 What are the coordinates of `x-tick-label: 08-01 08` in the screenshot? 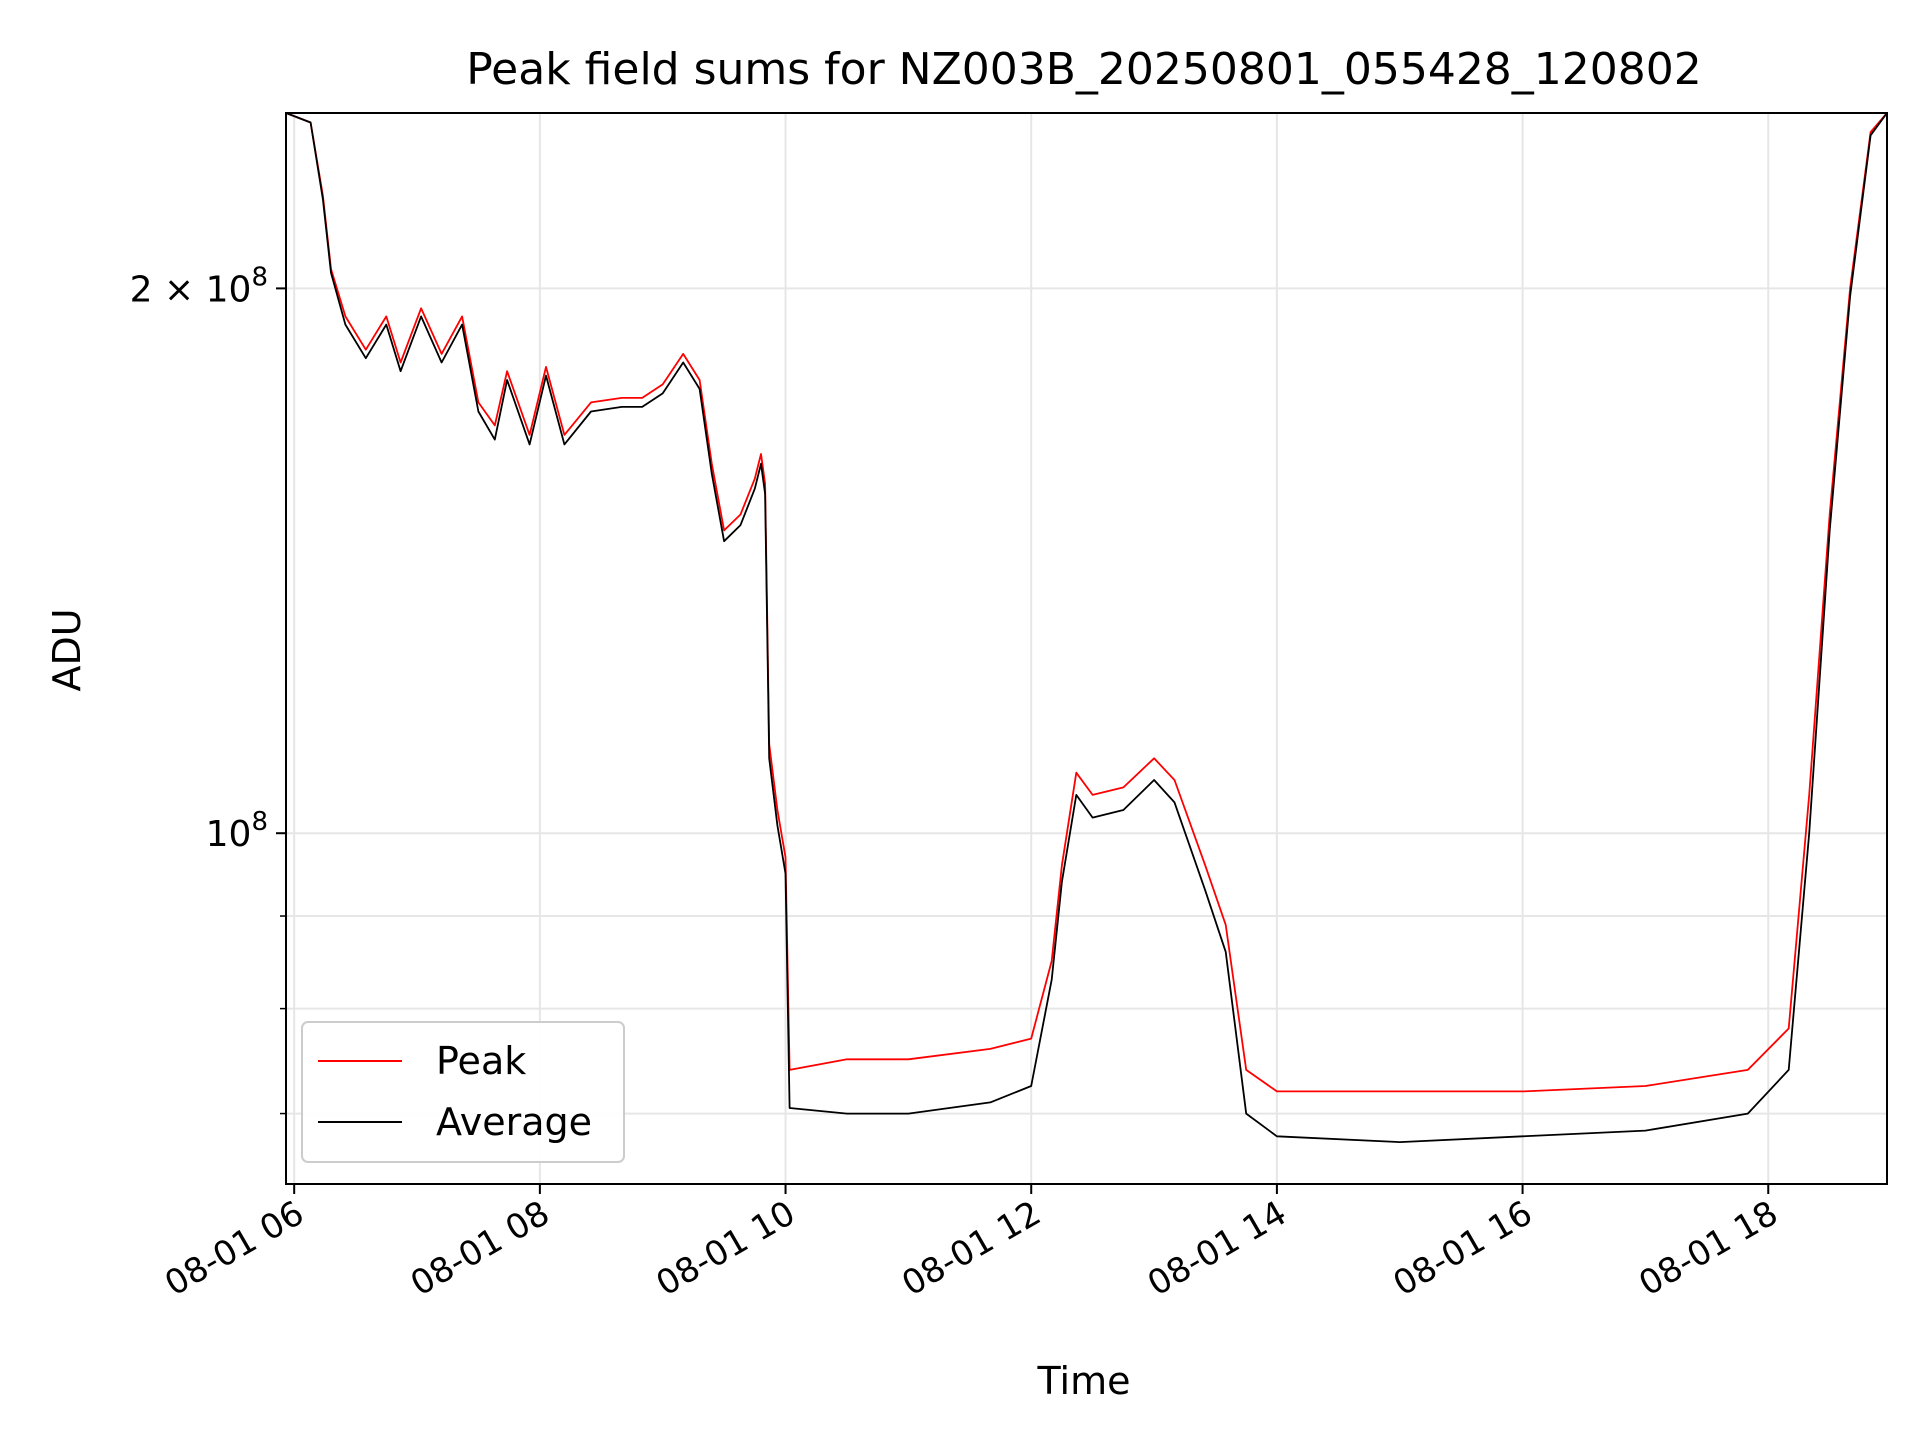 It's located at (480, 1248).